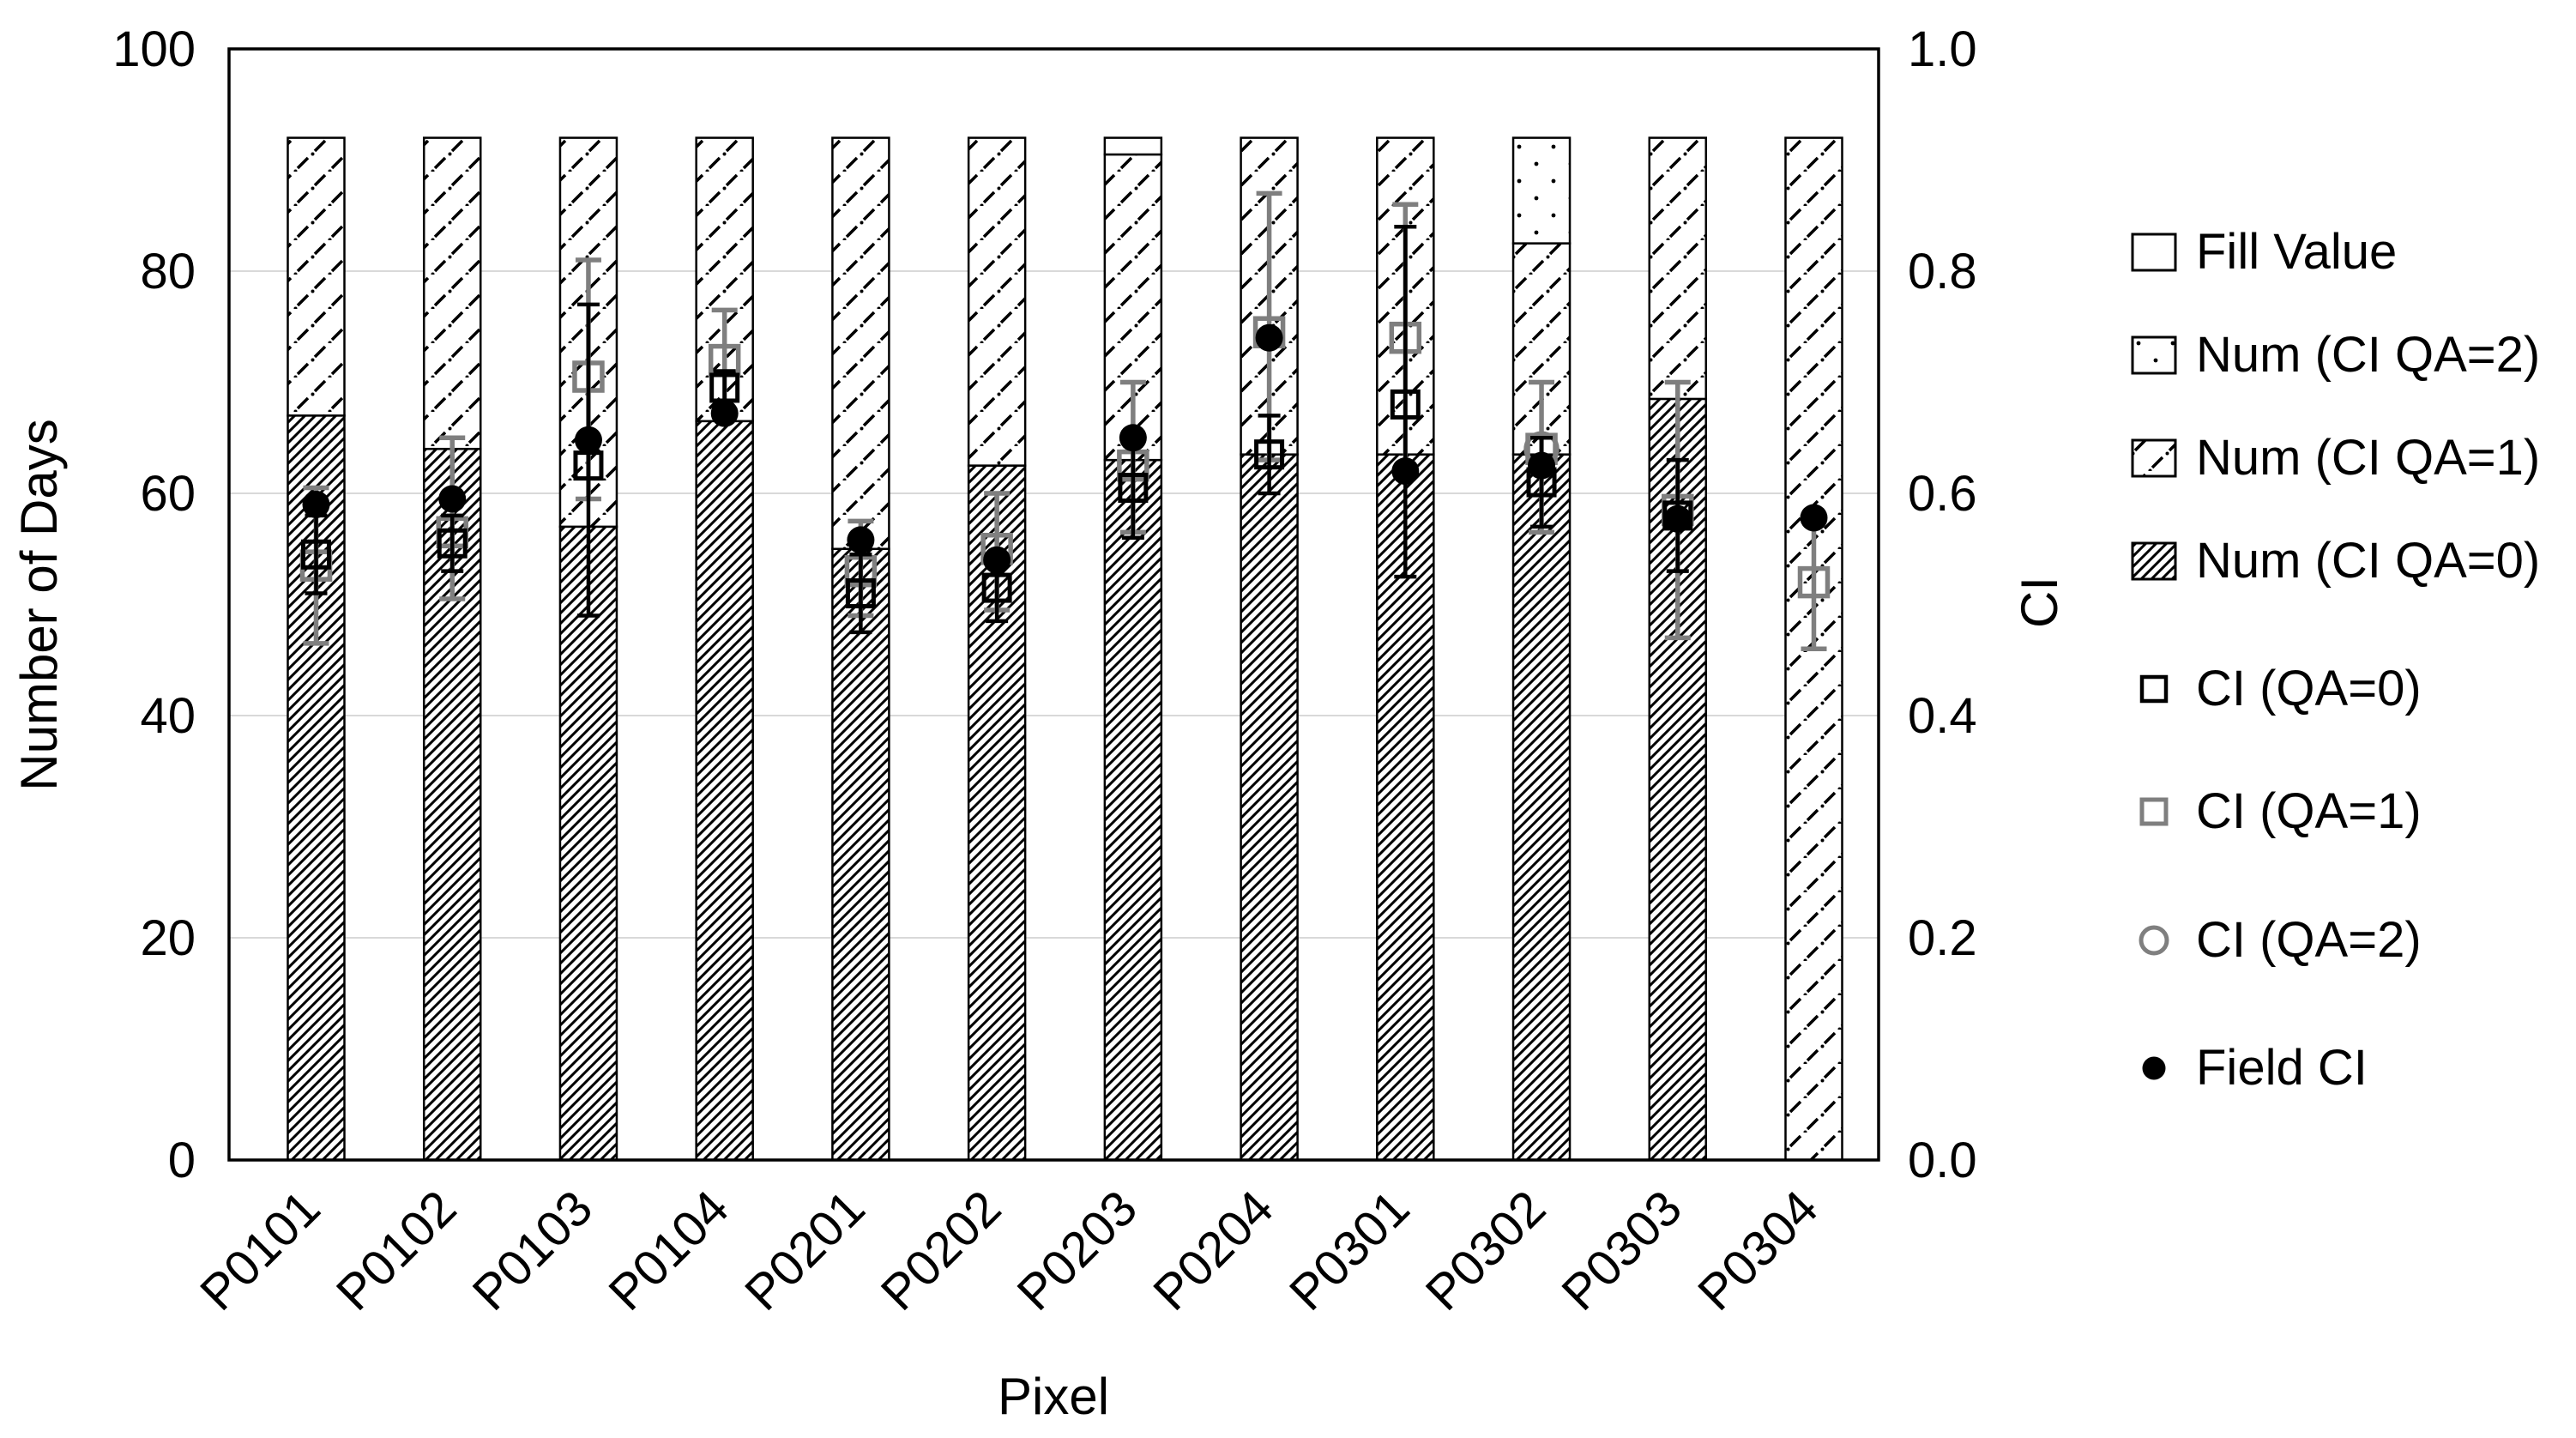  Describe the element at coordinates (1942, 1160) in the screenshot. I see `right-axis-tick-label: 0.0` at that location.